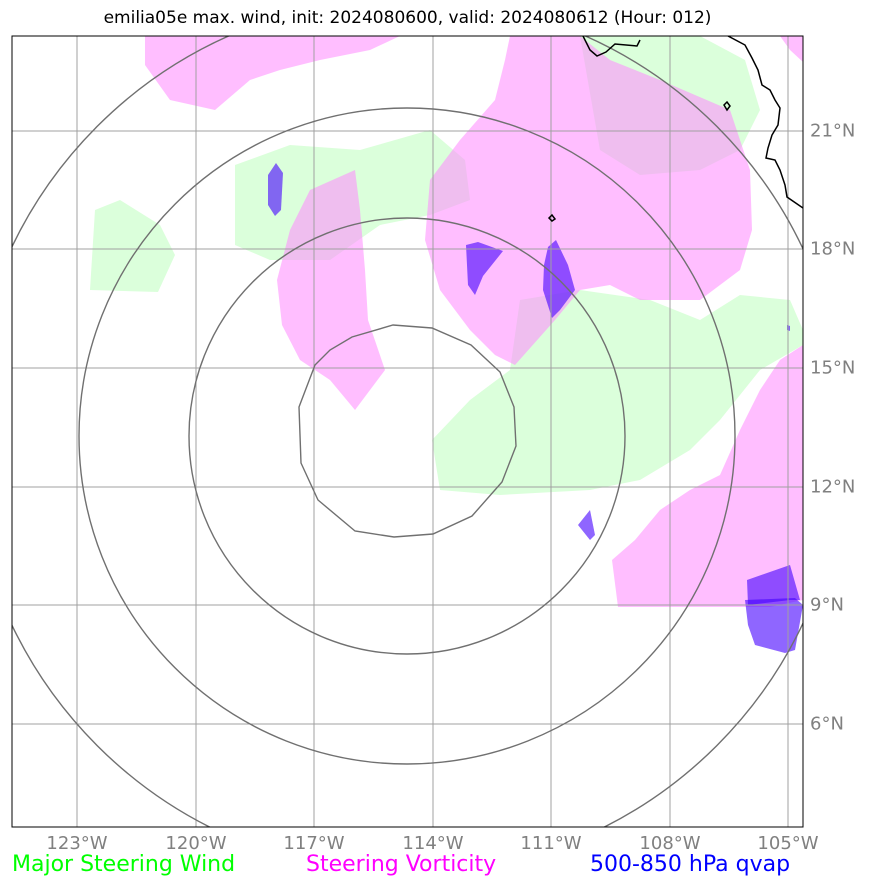 The height and width of the screenshot is (891, 873). I want to click on lon-label-120w: 120°W, so click(196, 843).